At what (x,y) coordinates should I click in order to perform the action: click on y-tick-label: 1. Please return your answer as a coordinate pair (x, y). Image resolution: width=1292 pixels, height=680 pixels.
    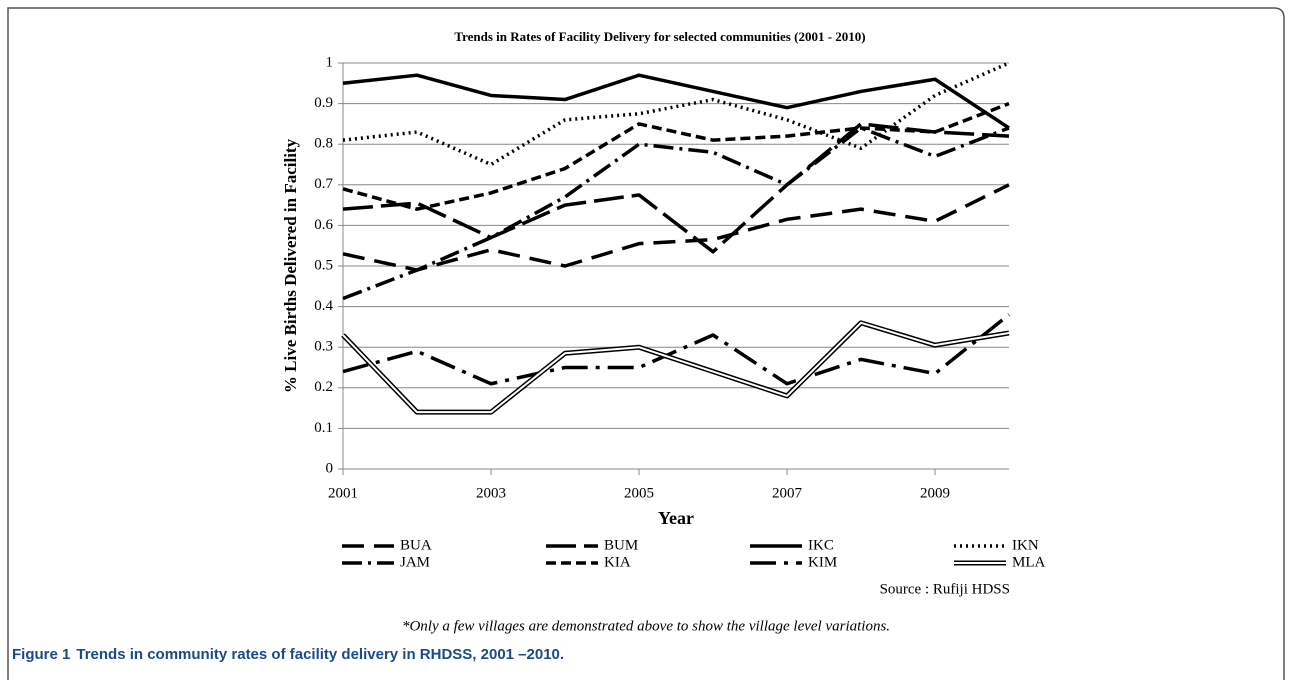
    Looking at the image, I should click on (330, 62).